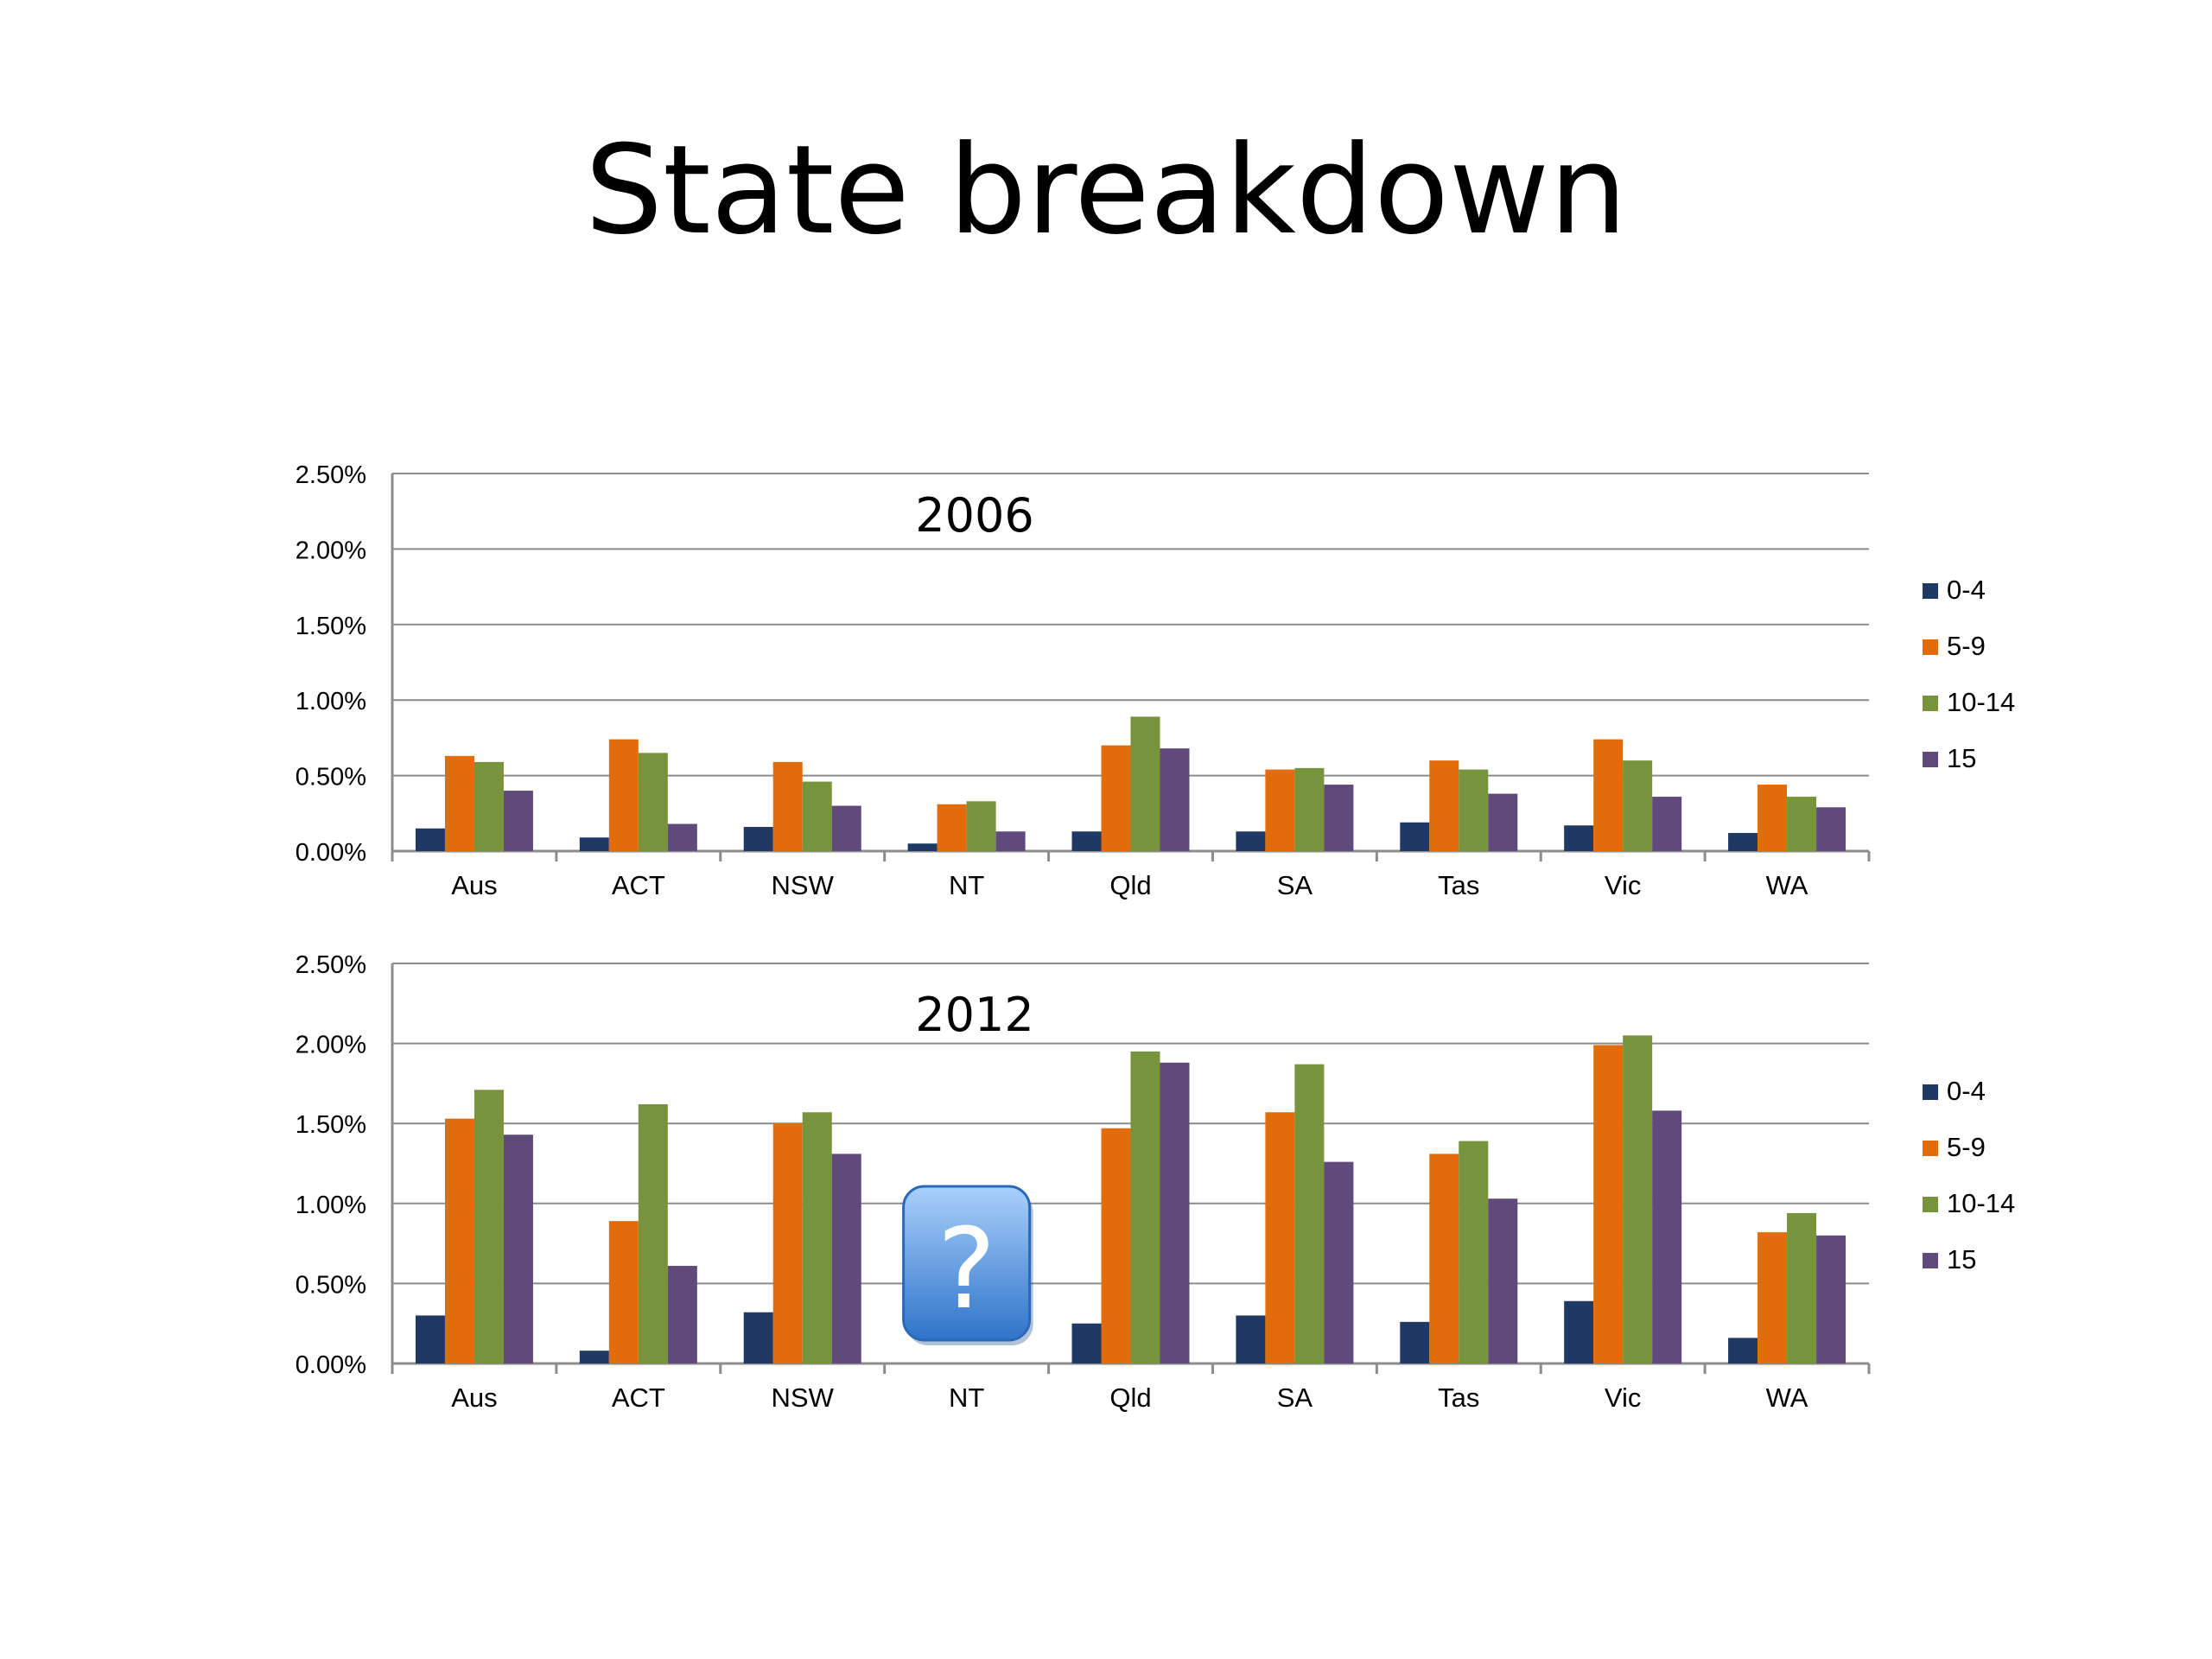 This screenshot has width=2212, height=1659. Describe the element at coordinates (474, 885) in the screenshot. I see `x-tick-label: Aus` at that location.